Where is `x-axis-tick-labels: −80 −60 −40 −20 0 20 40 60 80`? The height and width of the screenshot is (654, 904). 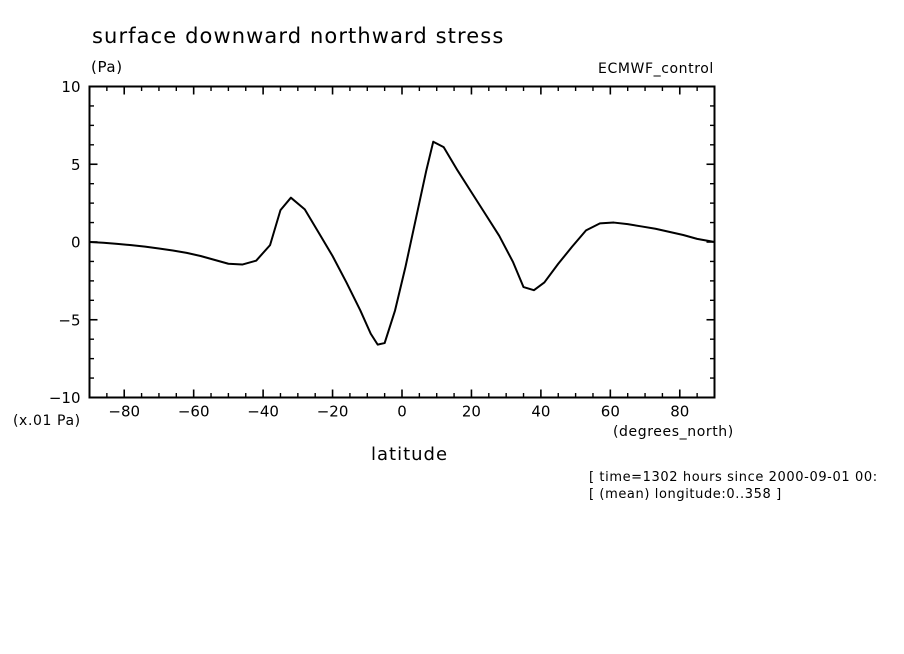 x-axis-tick-labels: −80 −60 −40 −20 0 20 40 60 80 is located at coordinates (398, 412).